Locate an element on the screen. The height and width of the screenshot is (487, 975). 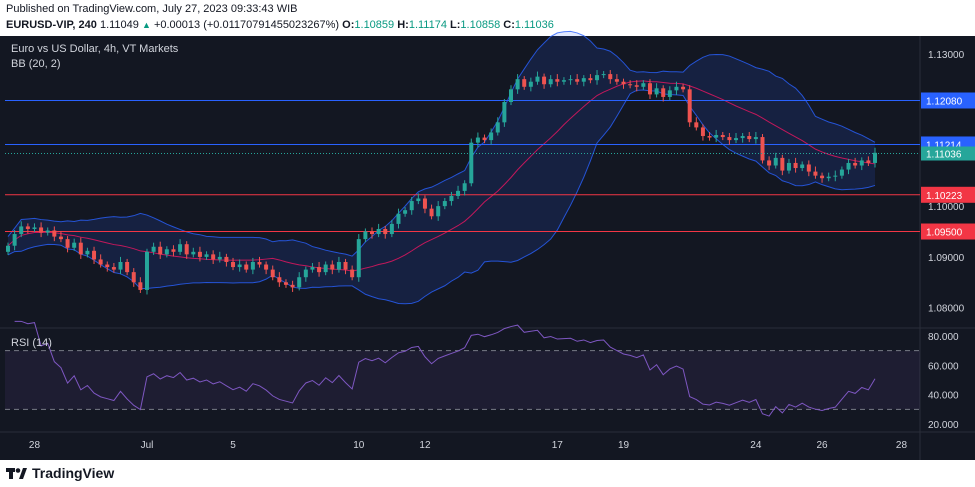
tradingview-logo-icon is located at coordinates (17, 473).